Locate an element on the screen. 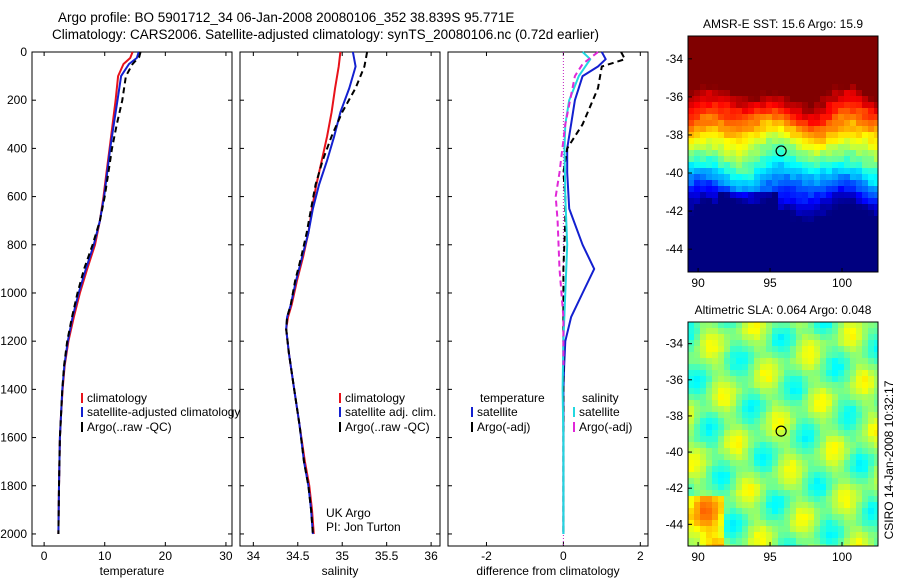  depth-tick-label: 400 is located at coordinates (17, 148).